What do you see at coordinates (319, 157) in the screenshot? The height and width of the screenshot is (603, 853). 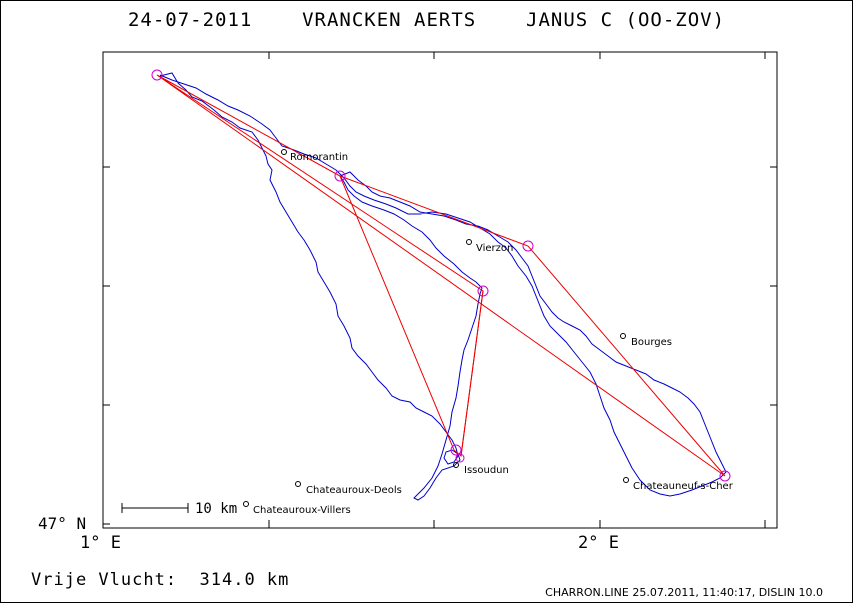 I see `city-label-romorantin: Romorantin` at bounding box center [319, 157].